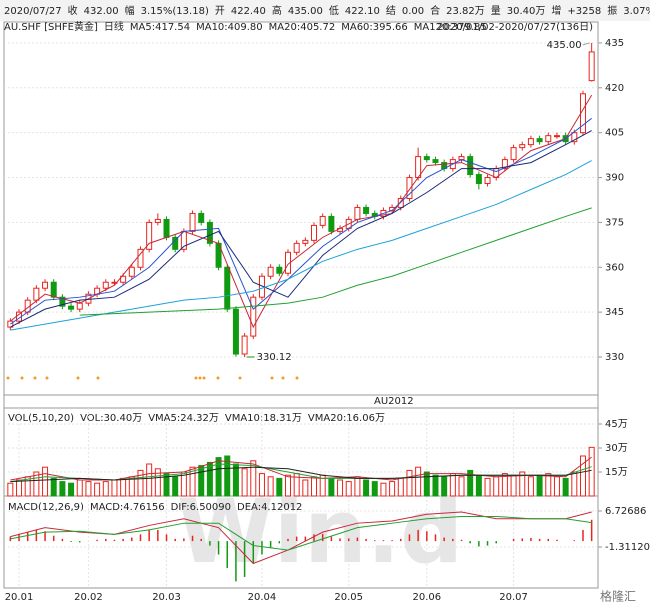 The width and height of the screenshot is (650, 607). What do you see at coordinates (614, 133) in the screenshot?
I see `y-tick-label: 405` at bounding box center [614, 133].